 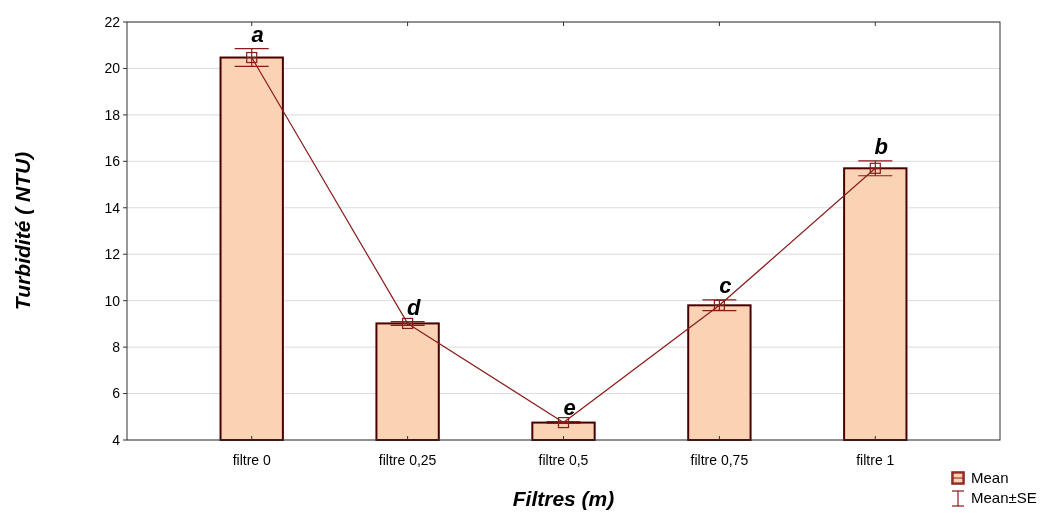 What do you see at coordinates (116, 393) in the screenshot?
I see `y-tick-label: 6` at bounding box center [116, 393].